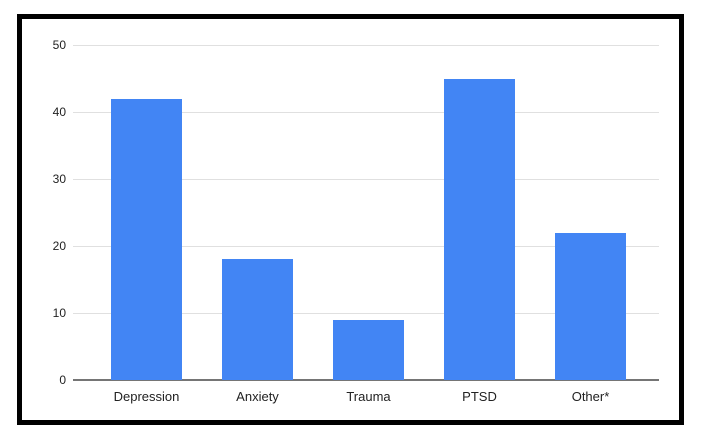  Describe the element at coordinates (146, 396) in the screenshot. I see `x-category-label-depression: Depression` at that location.